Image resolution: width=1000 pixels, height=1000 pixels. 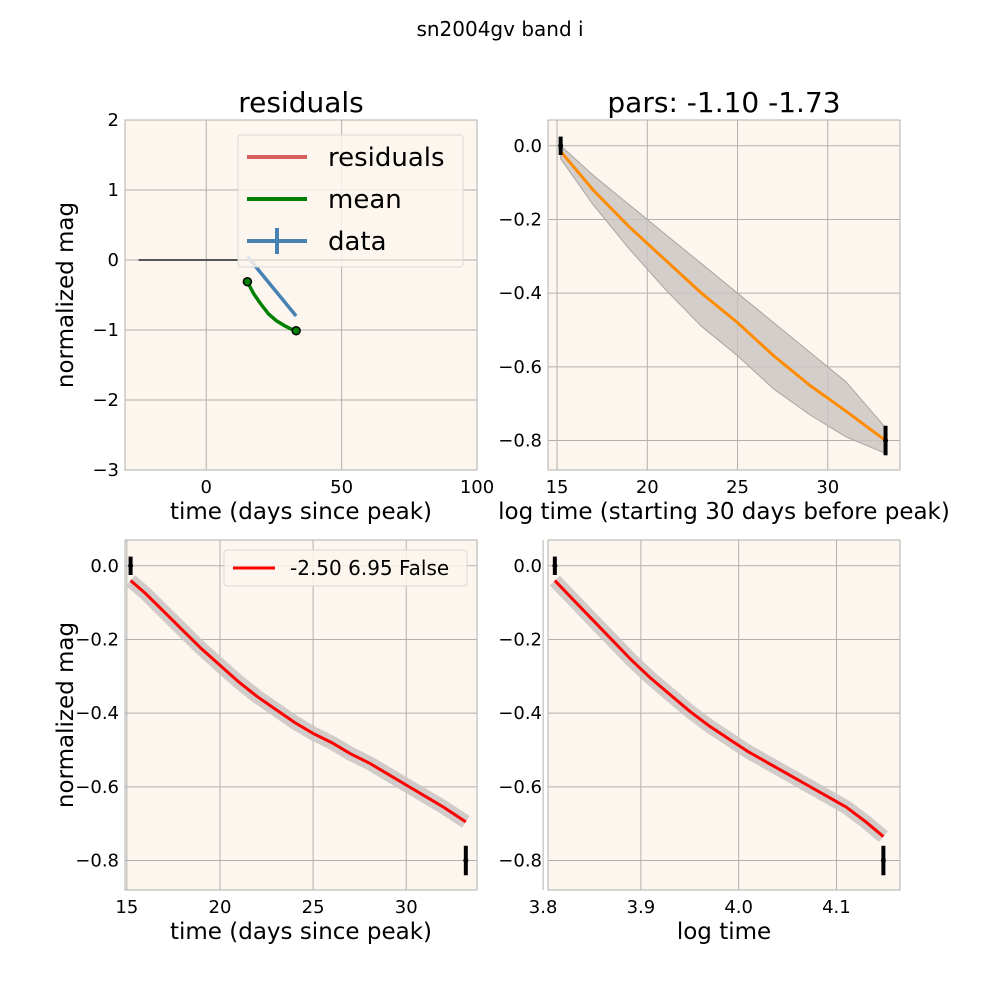 I want to click on pars-ytick-label: −0.8, so click(x=520, y=441).